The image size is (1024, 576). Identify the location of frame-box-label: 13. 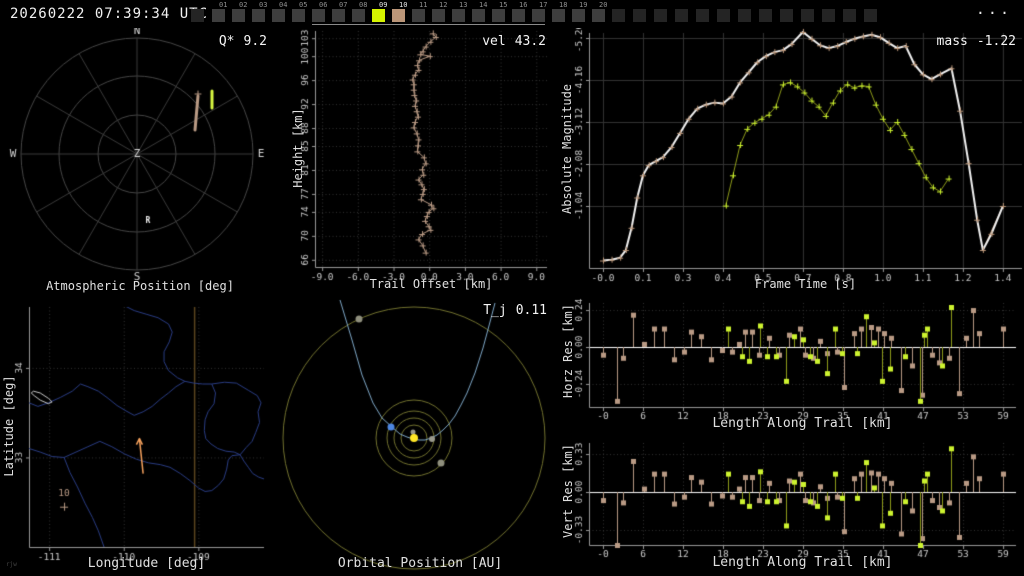
(463, 5).